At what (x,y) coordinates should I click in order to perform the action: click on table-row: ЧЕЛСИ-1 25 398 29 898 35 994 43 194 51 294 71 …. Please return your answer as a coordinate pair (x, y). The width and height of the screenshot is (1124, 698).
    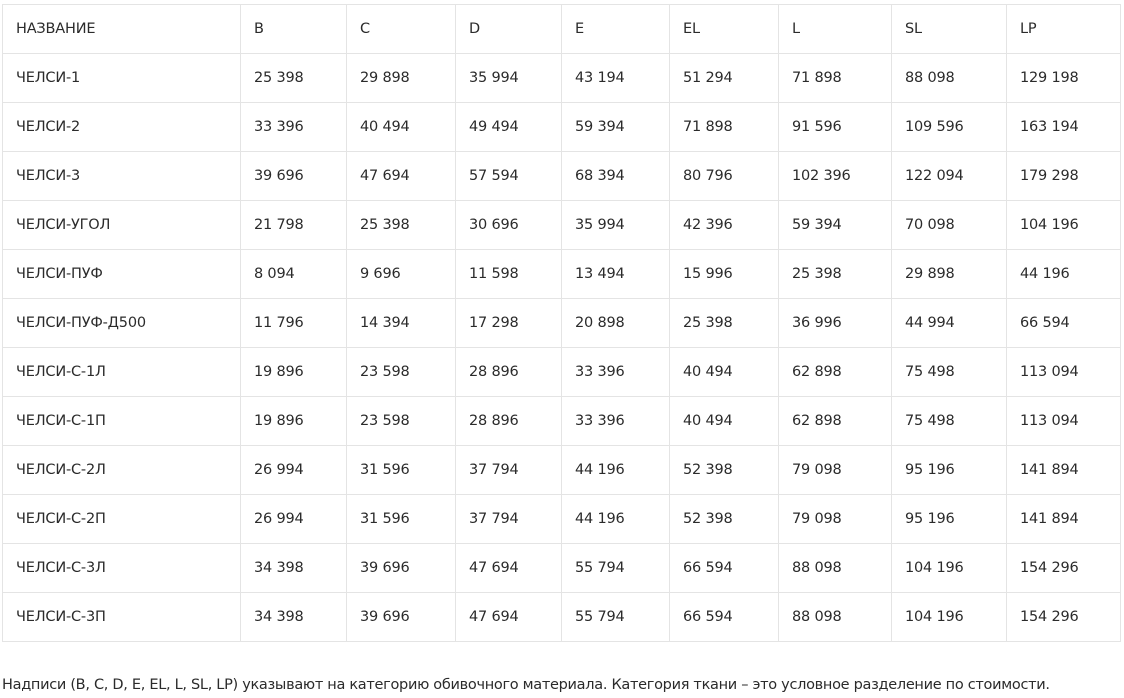
    Looking at the image, I should click on (561, 78).